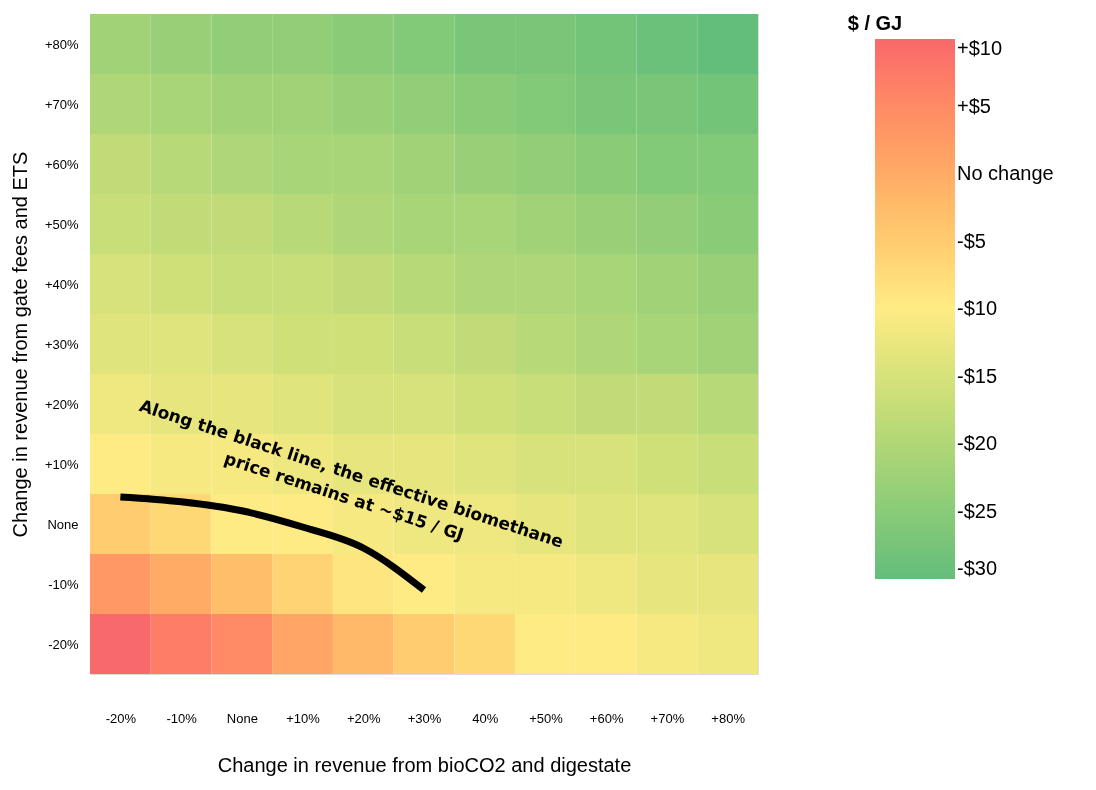  I want to click on y-tick-label: +40%, so click(61, 284).